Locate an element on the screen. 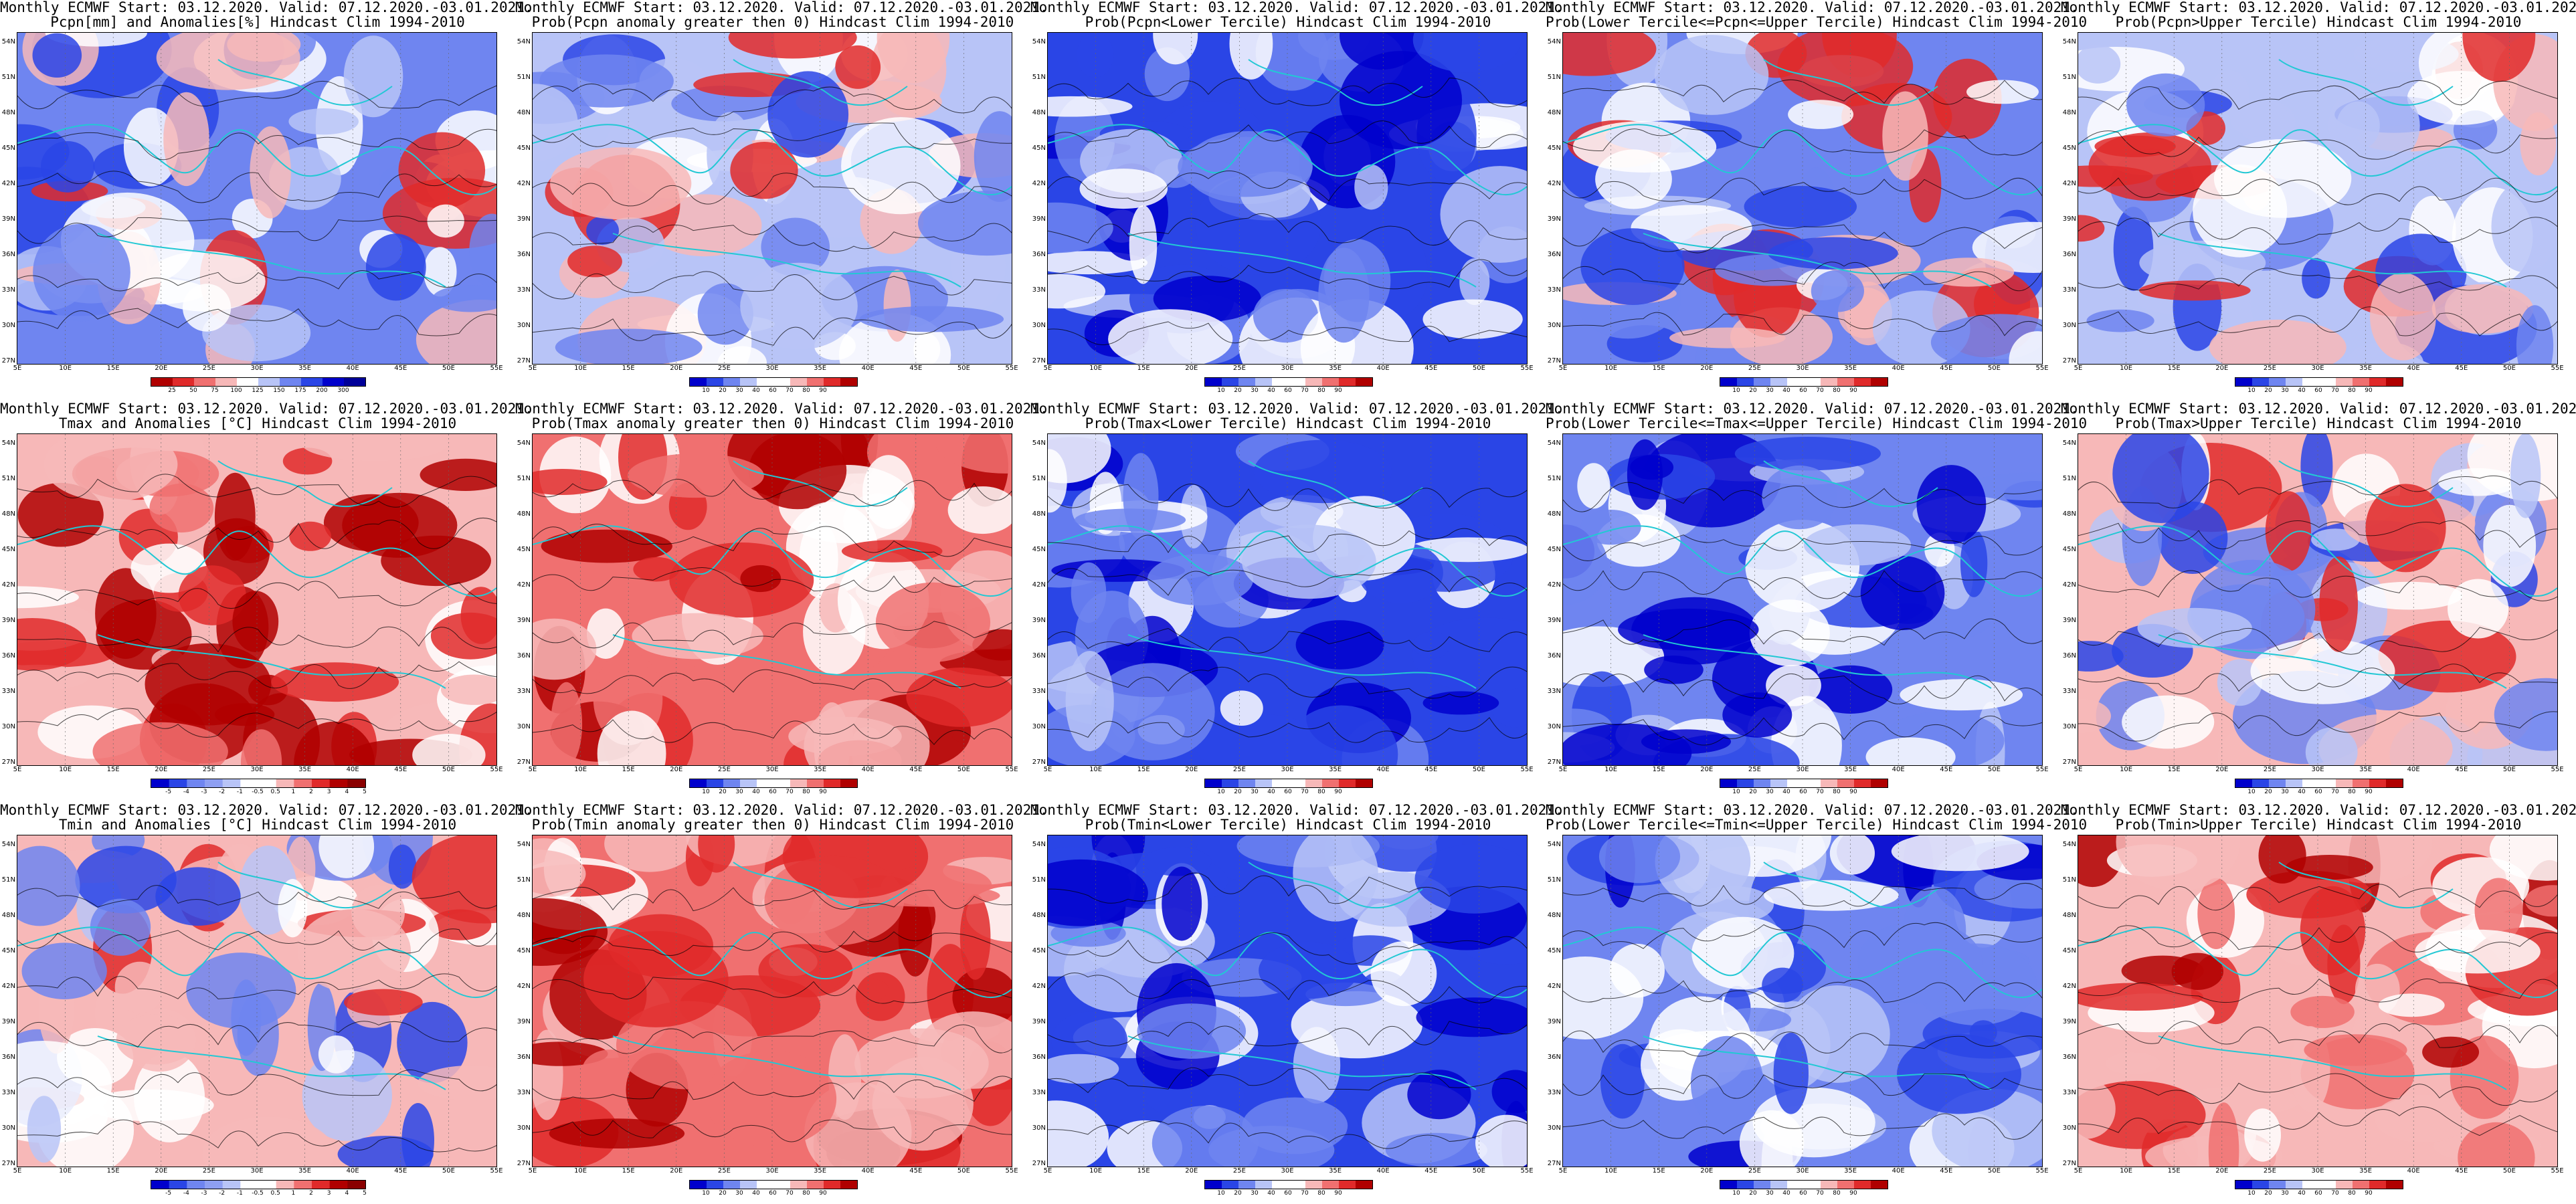  lat-tick-label: 51N is located at coordinates (2069, 77).